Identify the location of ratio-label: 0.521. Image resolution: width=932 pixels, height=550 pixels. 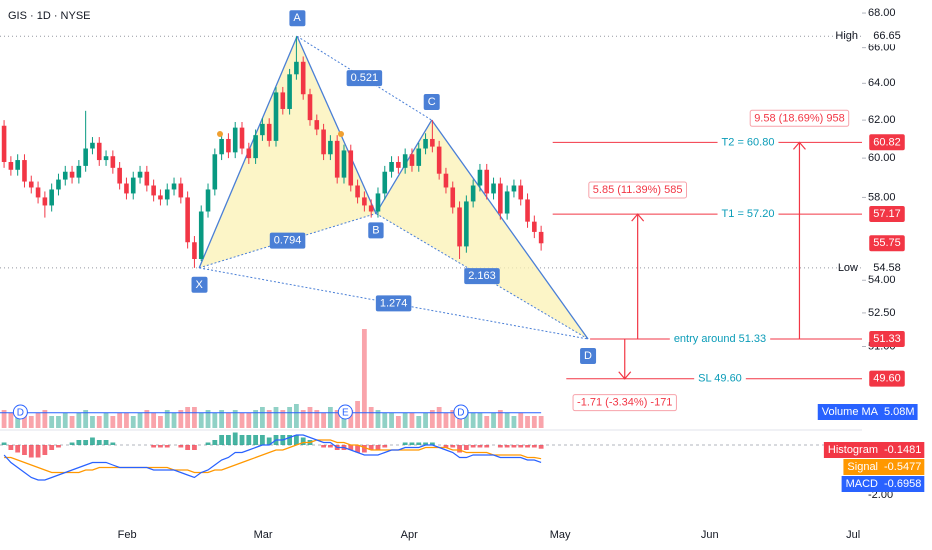
(365, 78).